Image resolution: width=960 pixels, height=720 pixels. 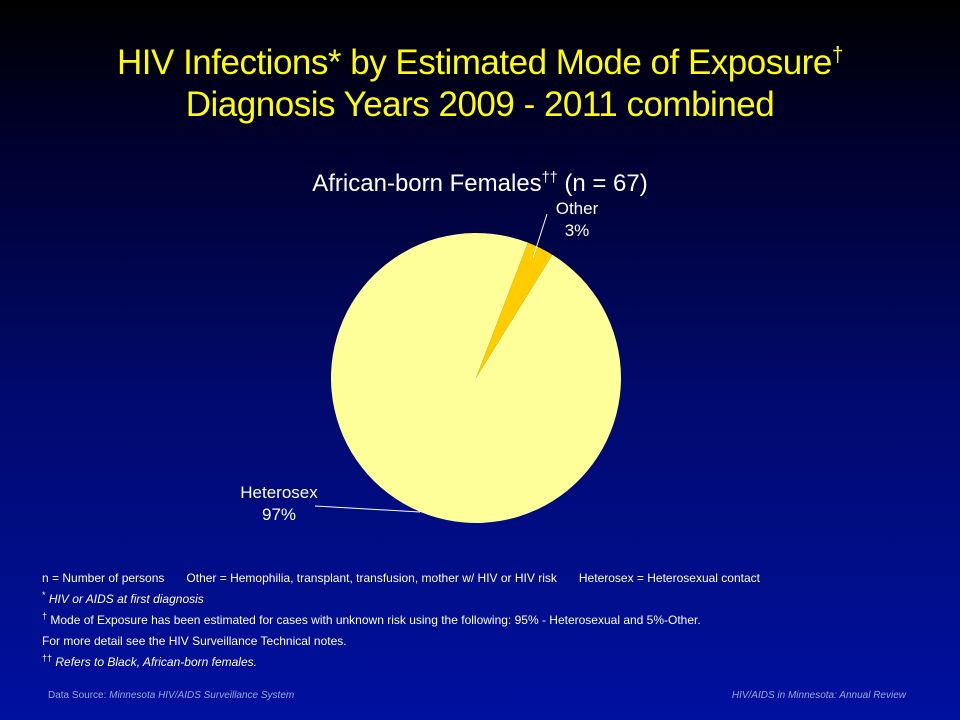 What do you see at coordinates (279, 492) in the screenshot?
I see `slice-name-heterosex: Heterosex` at bounding box center [279, 492].